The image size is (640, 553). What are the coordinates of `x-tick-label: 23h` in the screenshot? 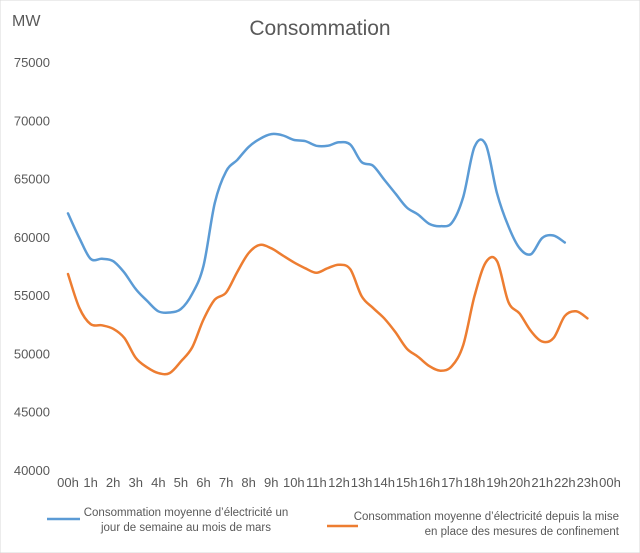 It's located at (588, 482).